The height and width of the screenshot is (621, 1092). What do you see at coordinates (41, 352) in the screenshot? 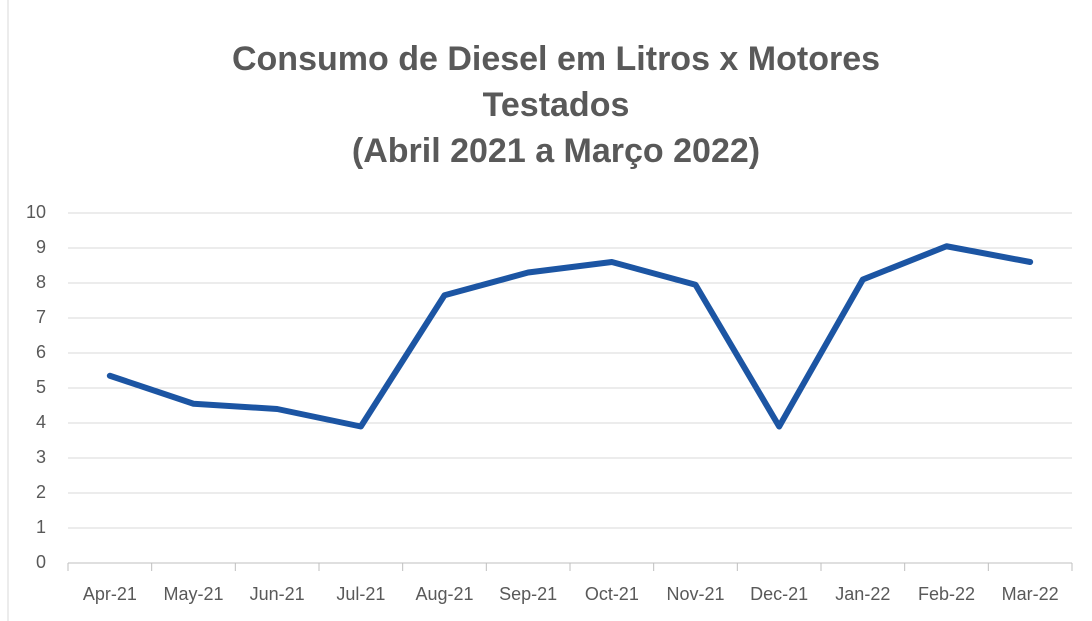
I see `y-tick-label: 6` at bounding box center [41, 352].